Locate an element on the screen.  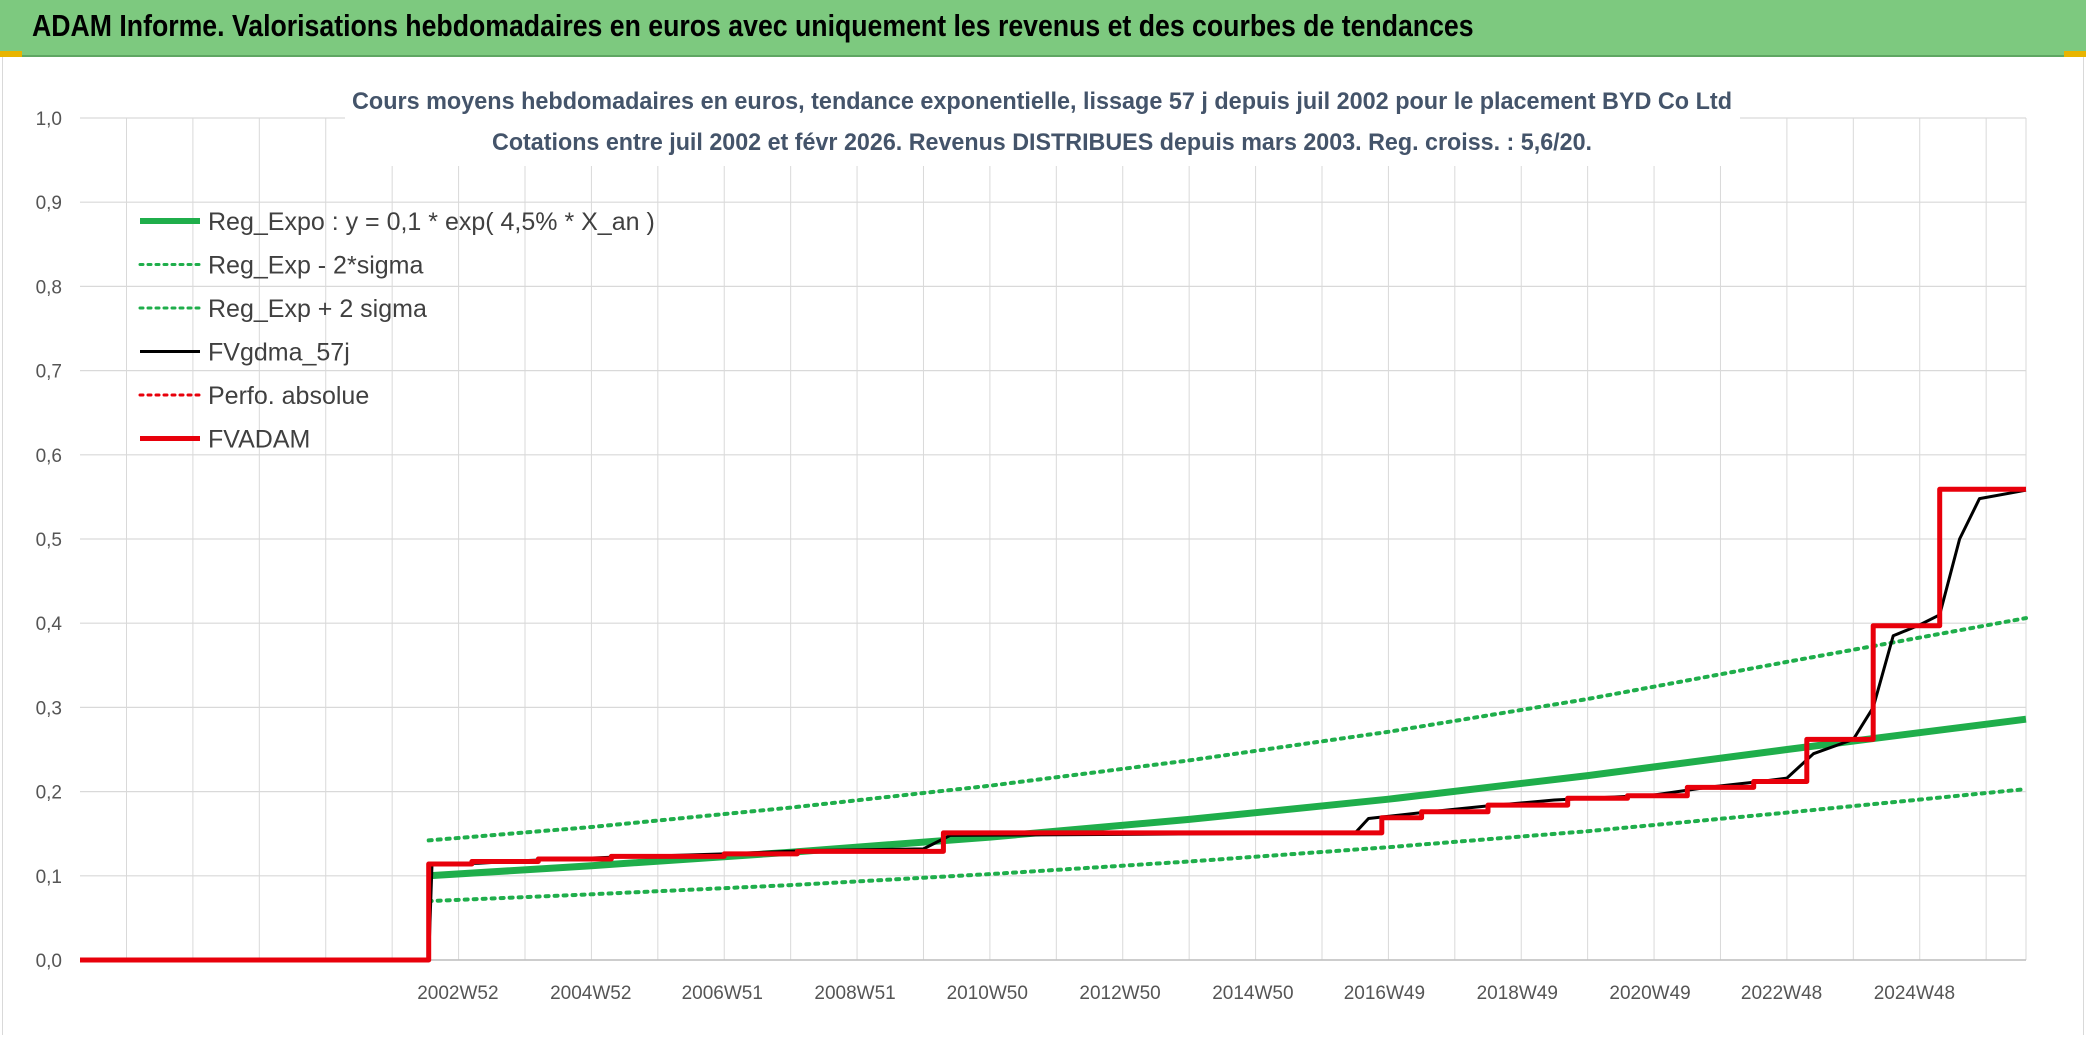
y-tick-label: 0,0 is located at coordinates (49, 961).